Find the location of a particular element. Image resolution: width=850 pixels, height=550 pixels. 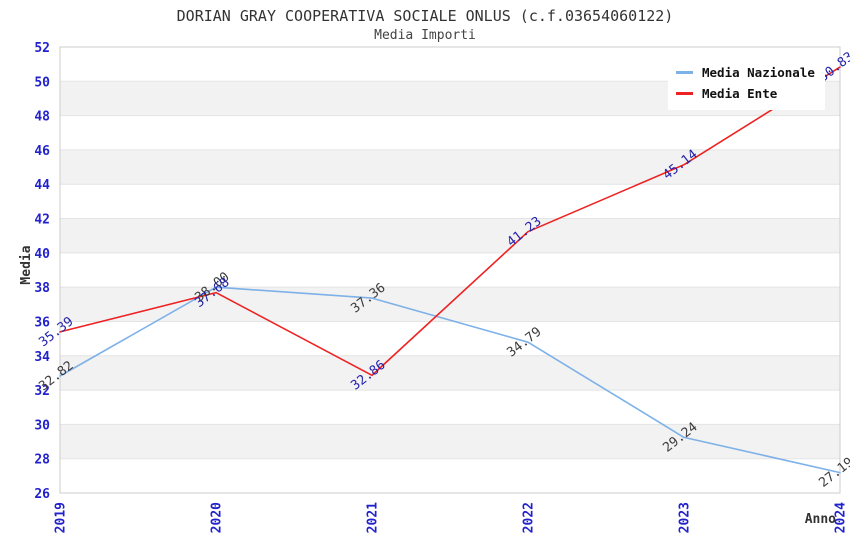

data-label-media-nazionale: 34.79 is located at coordinates (524, 343).